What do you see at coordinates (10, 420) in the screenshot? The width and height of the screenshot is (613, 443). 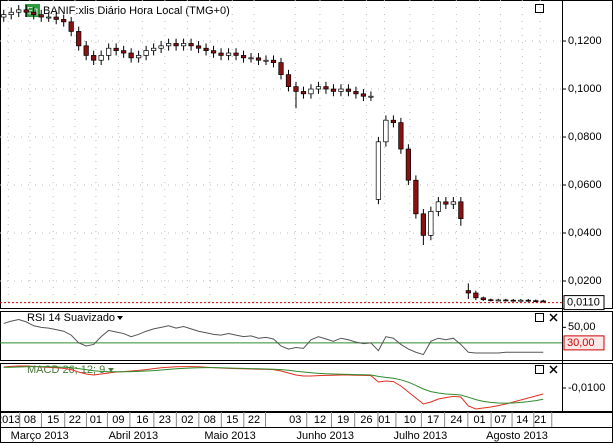 I see `x-tick-label: 2013` at bounding box center [10, 420].